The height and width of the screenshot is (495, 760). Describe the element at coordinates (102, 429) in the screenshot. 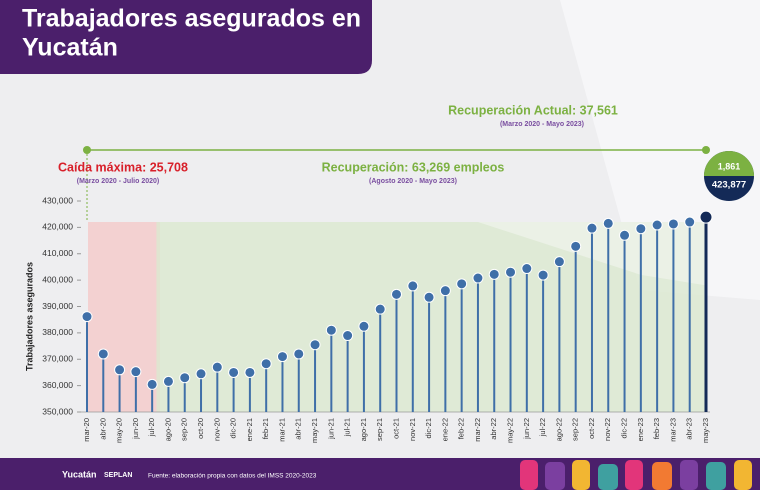

I see `x-tick-label: abr-20` at that location.